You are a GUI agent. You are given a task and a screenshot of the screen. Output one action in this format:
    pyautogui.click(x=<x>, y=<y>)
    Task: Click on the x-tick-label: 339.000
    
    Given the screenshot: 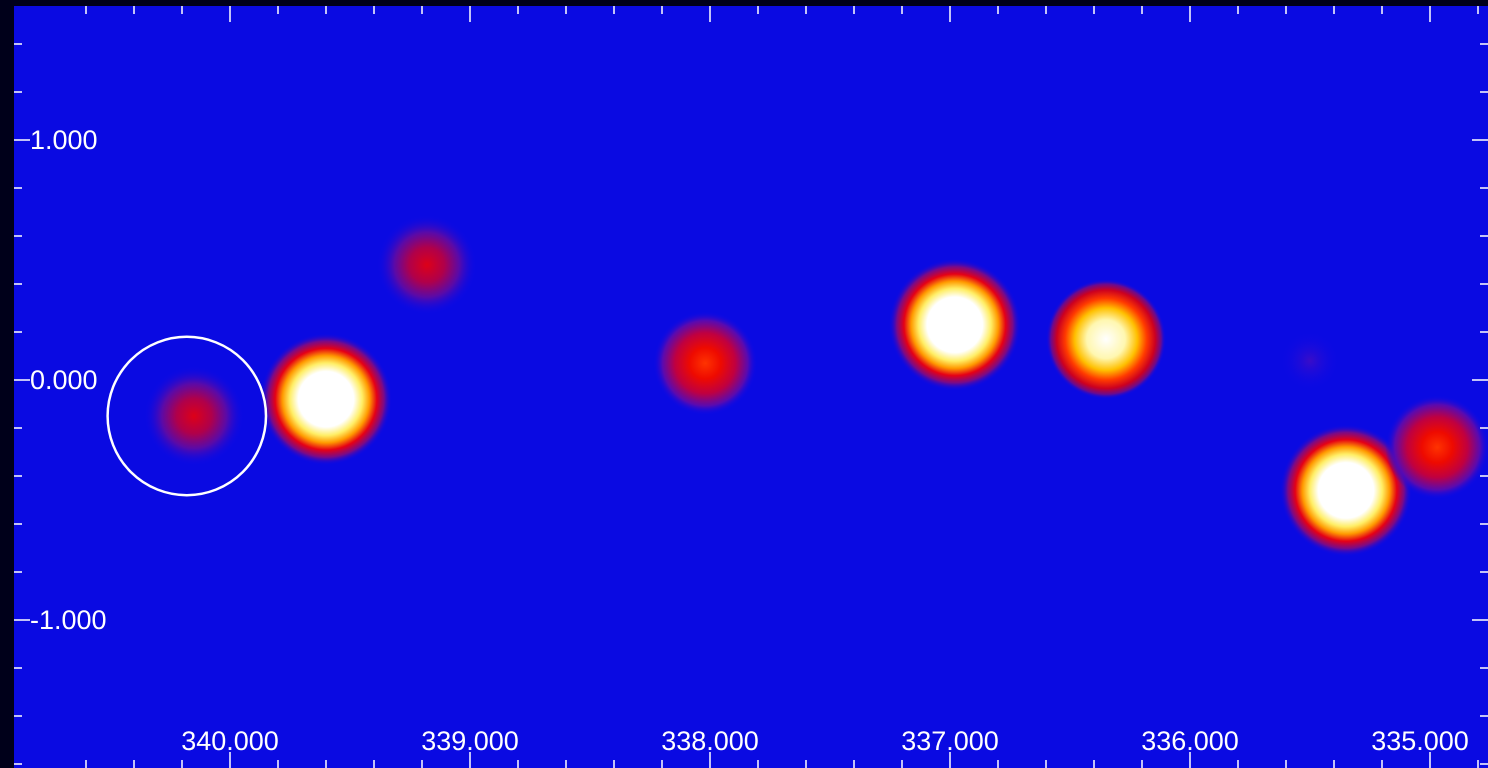 What is the action you would take?
    pyautogui.click(x=470, y=741)
    